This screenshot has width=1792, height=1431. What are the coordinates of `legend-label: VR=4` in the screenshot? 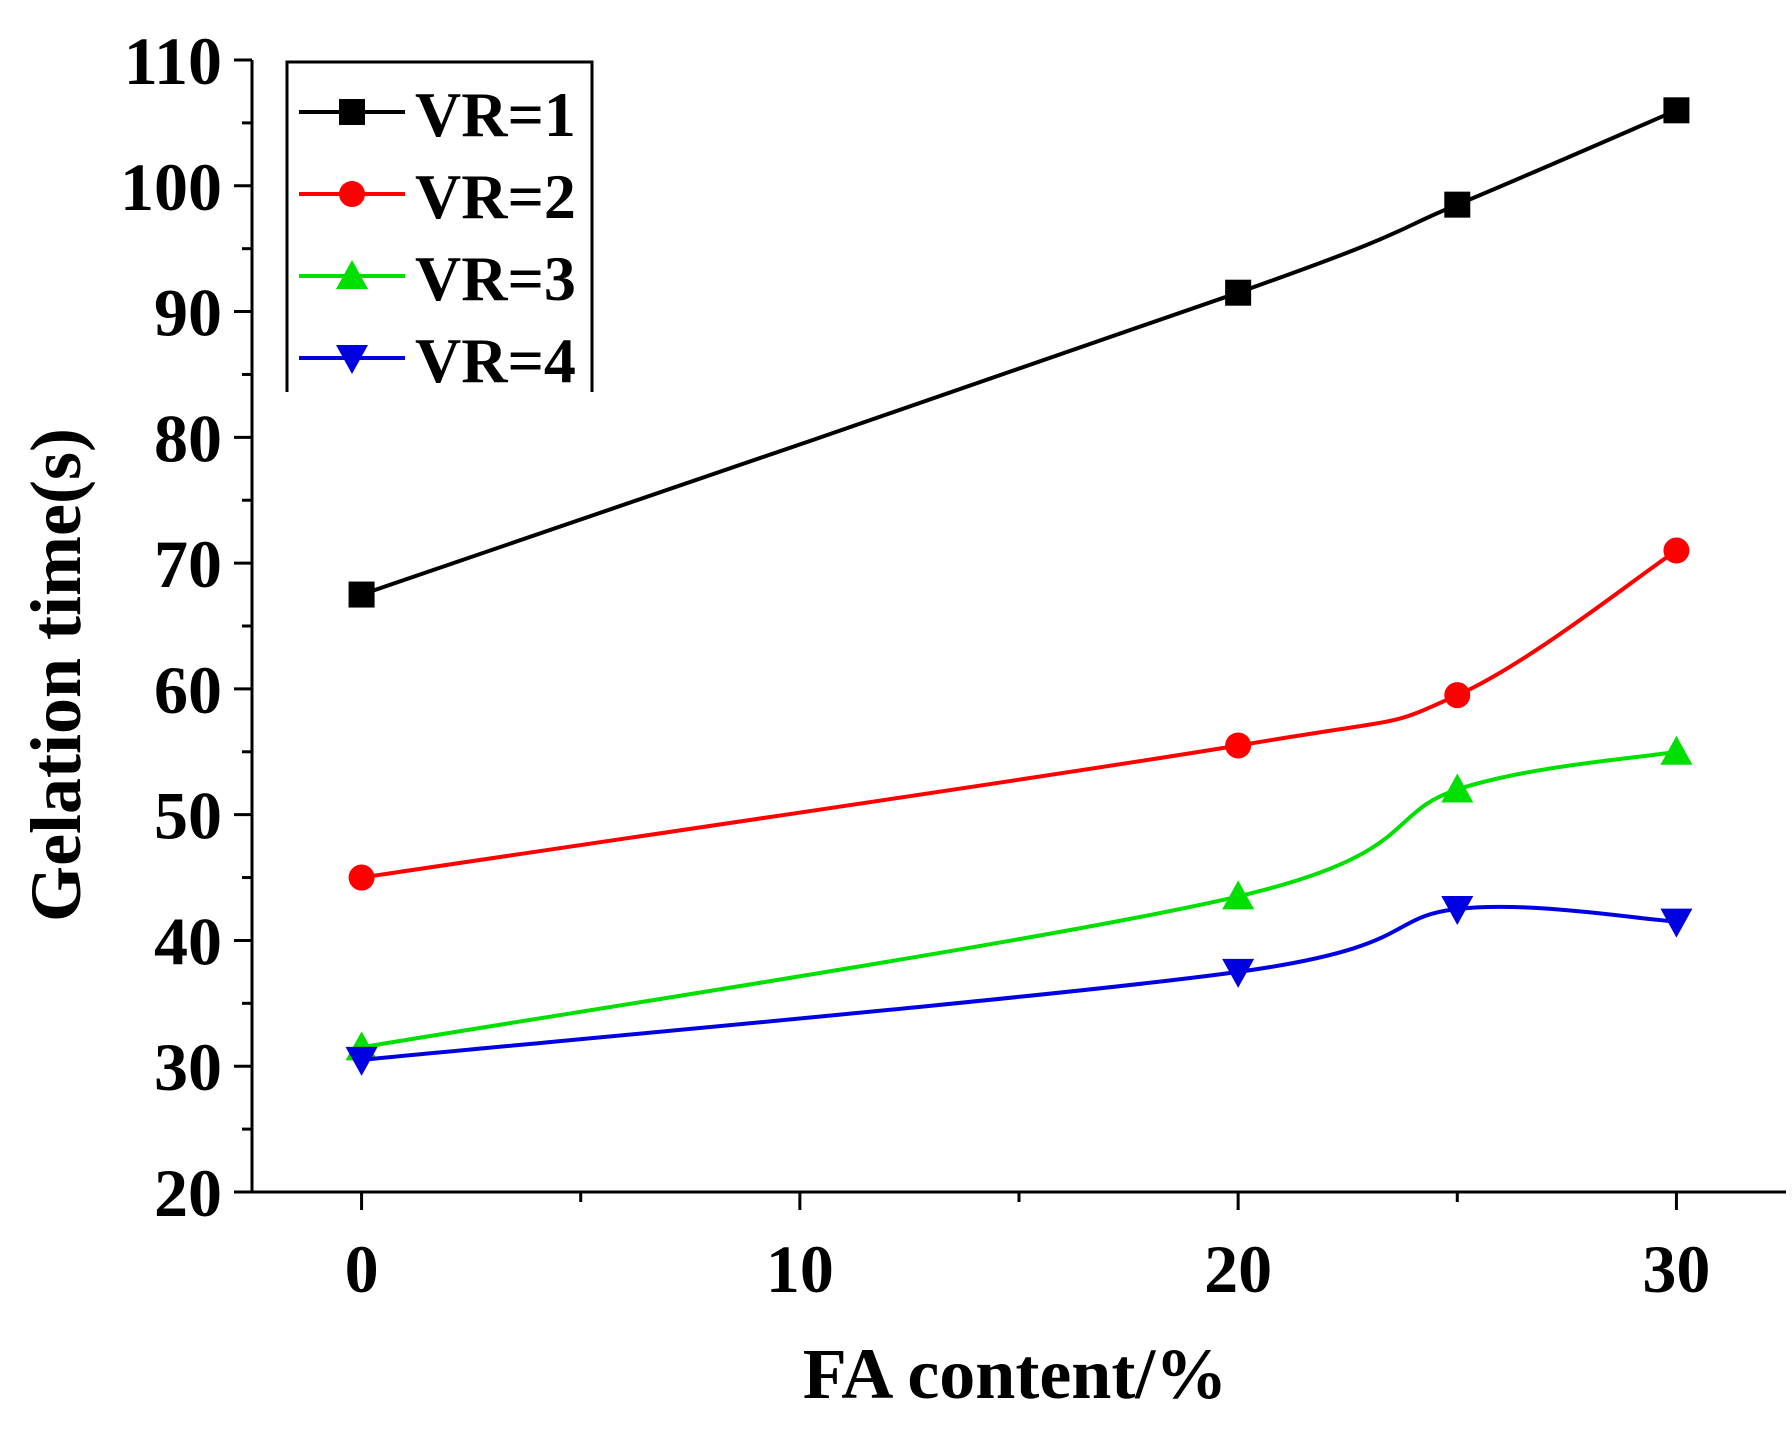 It's located at (495, 360).